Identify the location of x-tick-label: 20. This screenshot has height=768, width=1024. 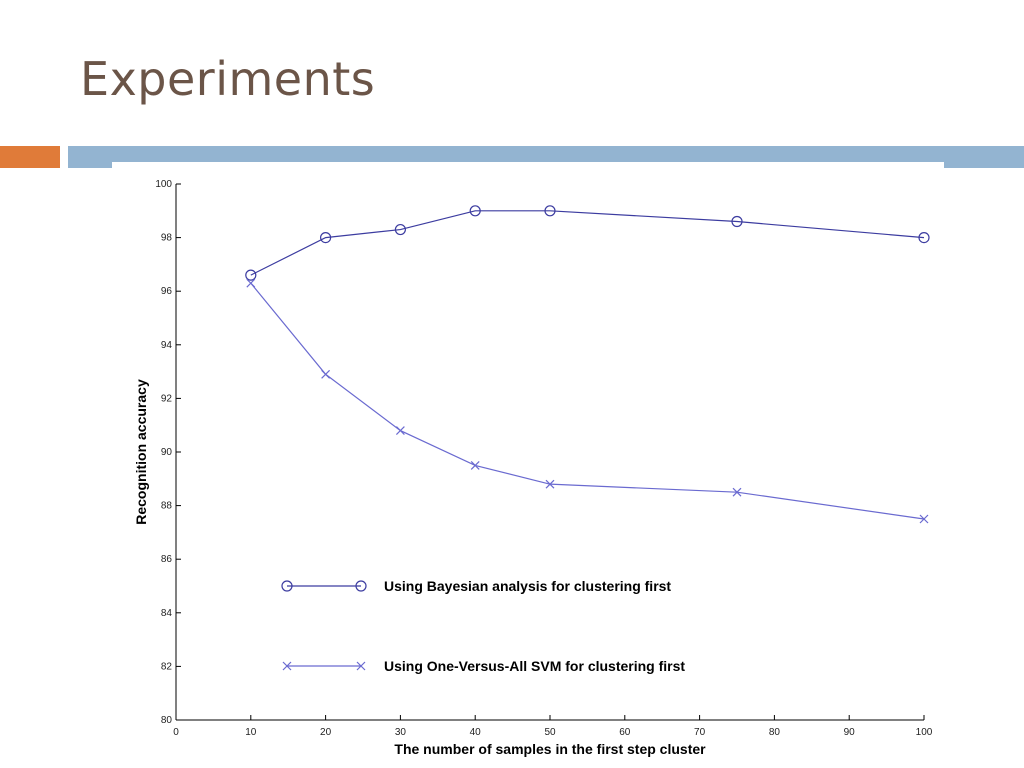
(326, 732).